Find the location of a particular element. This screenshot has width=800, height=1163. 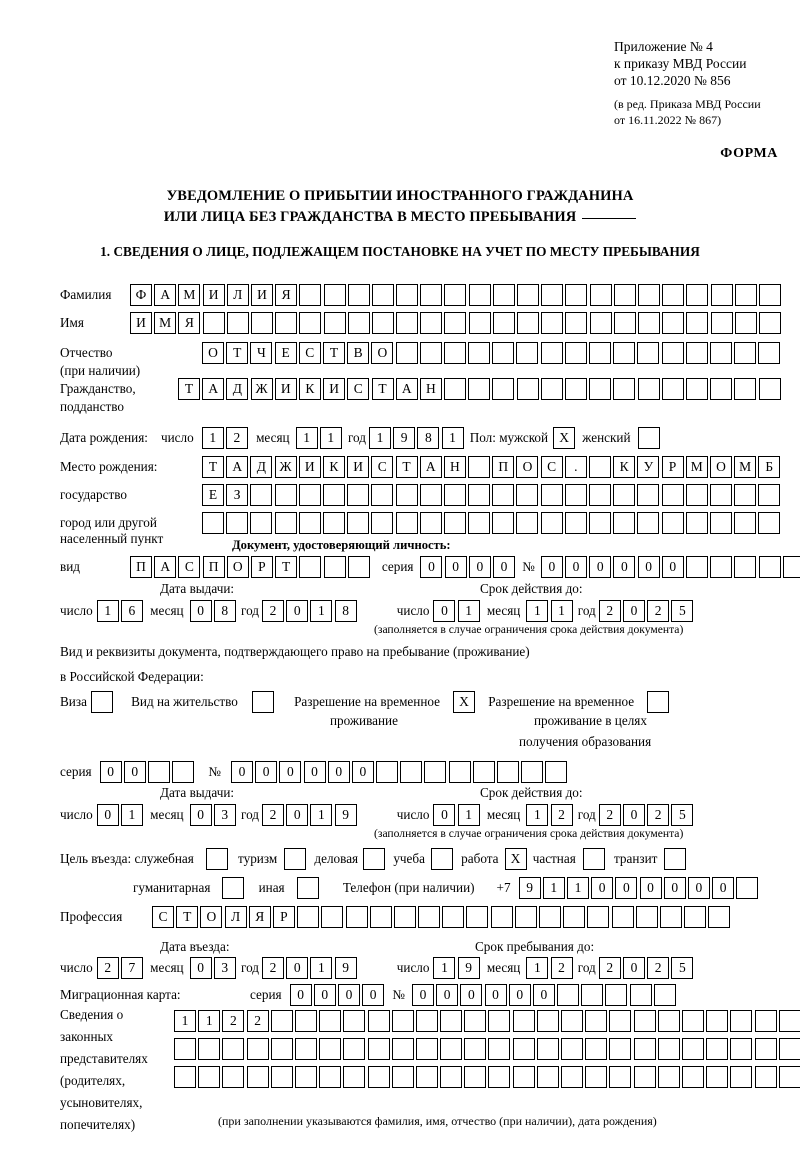

char-cell: Ж is located at coordinates (261, 389).